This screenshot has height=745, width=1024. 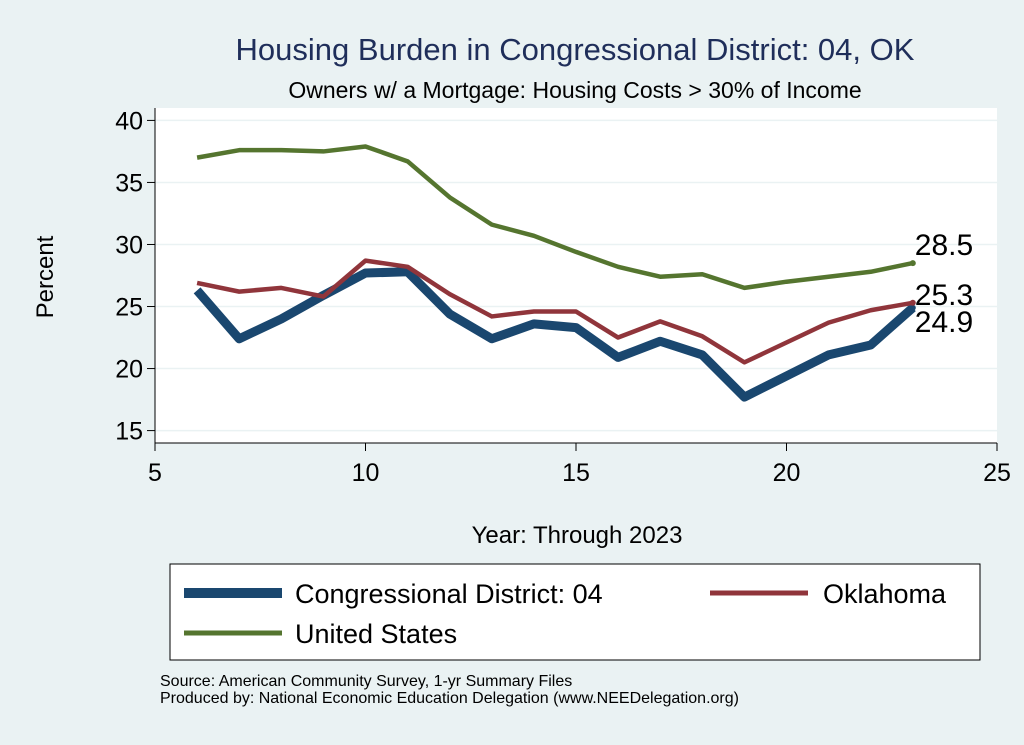 I want to click on x-tick-label: 20, so click(x=787, y=473).